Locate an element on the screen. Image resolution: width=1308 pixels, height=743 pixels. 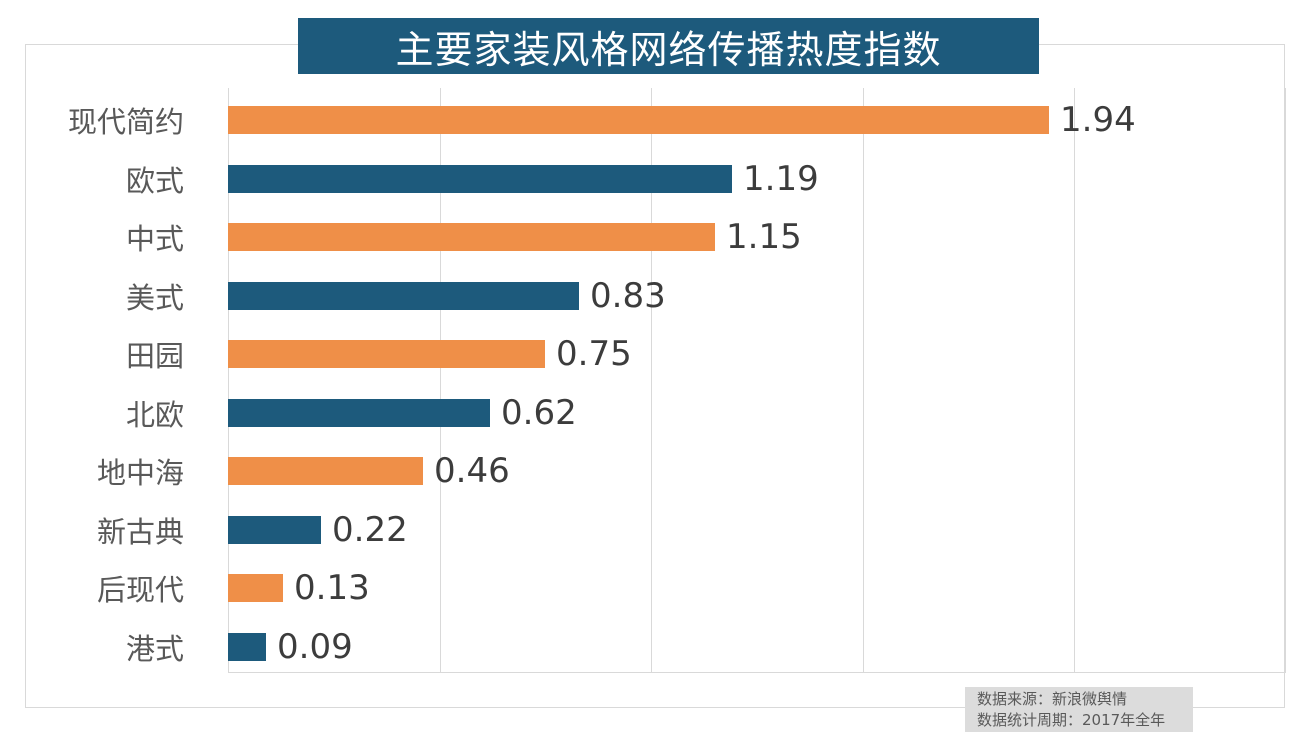
category-label: 北欧 is located at coordinates (154, 414).